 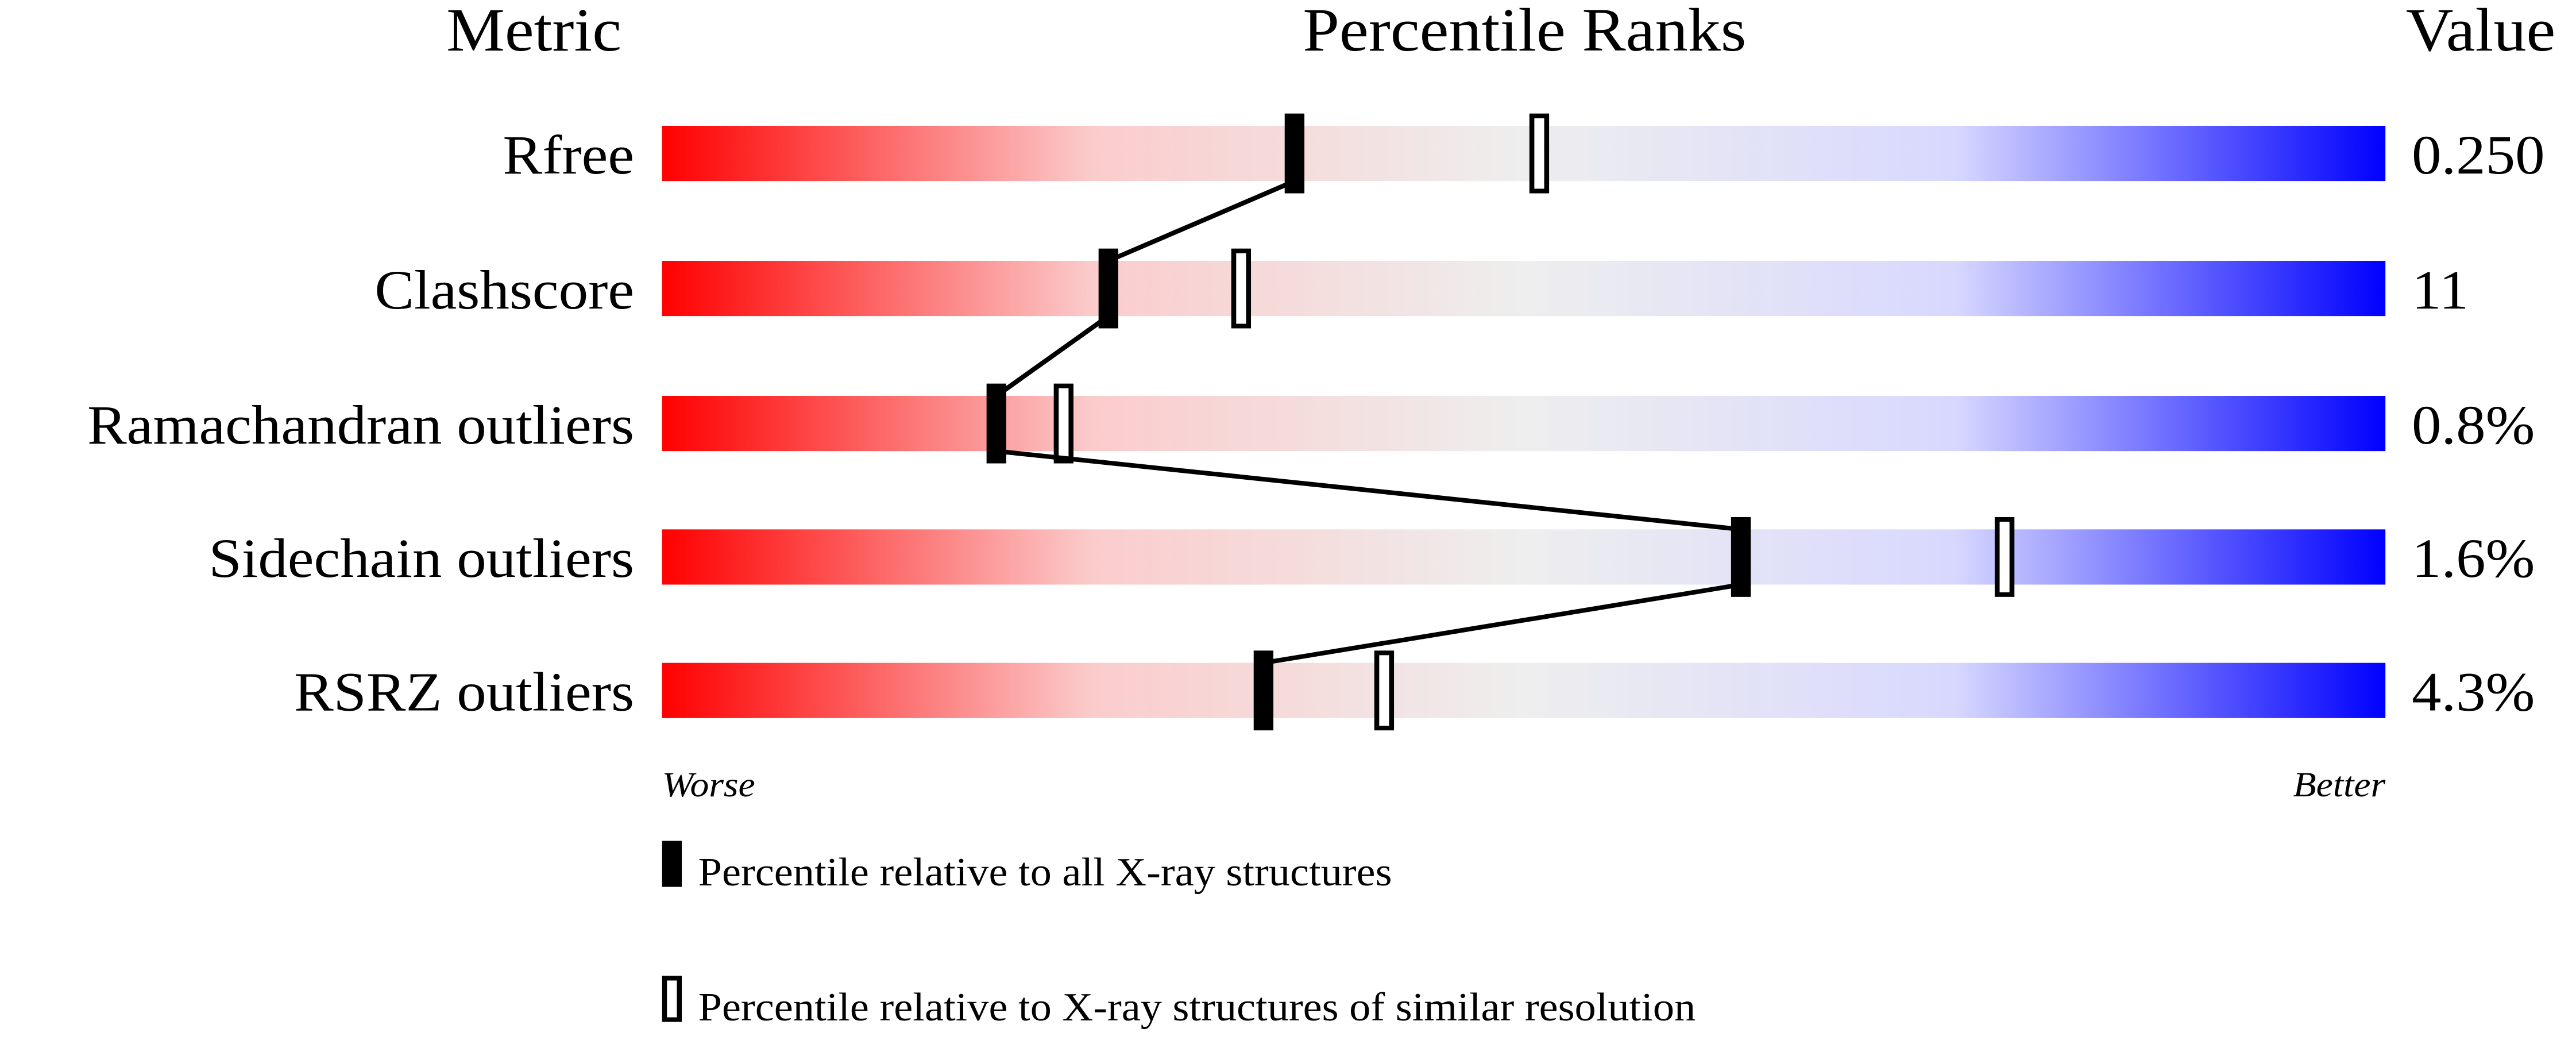 I want to click on header-percentile-ranks: Percentile Ranks, so click(x=1524, y=32).